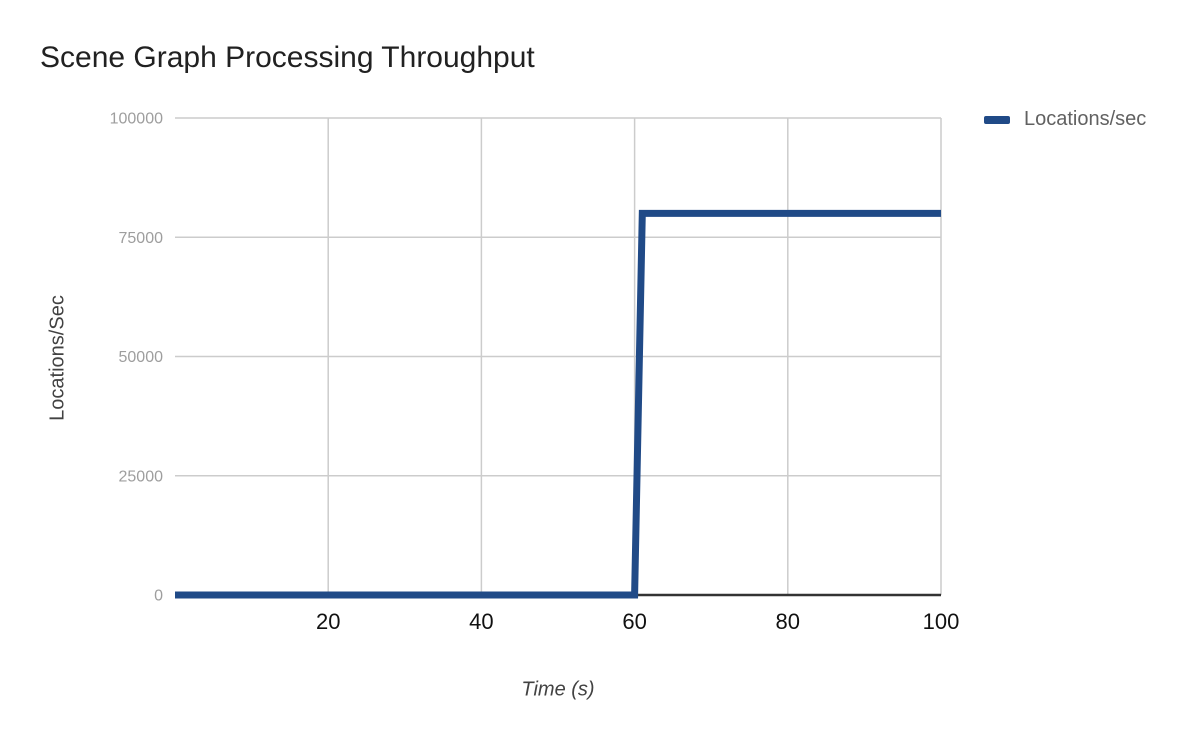  Describe the element at coordinates (328, 621) in the screenshot. I see `x-tick-label: 20` at that location.